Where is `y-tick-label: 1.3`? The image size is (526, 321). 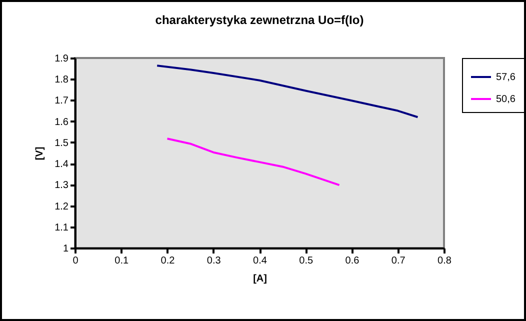
y-tick-label: 1.3 is located at coordinates (61, 186).